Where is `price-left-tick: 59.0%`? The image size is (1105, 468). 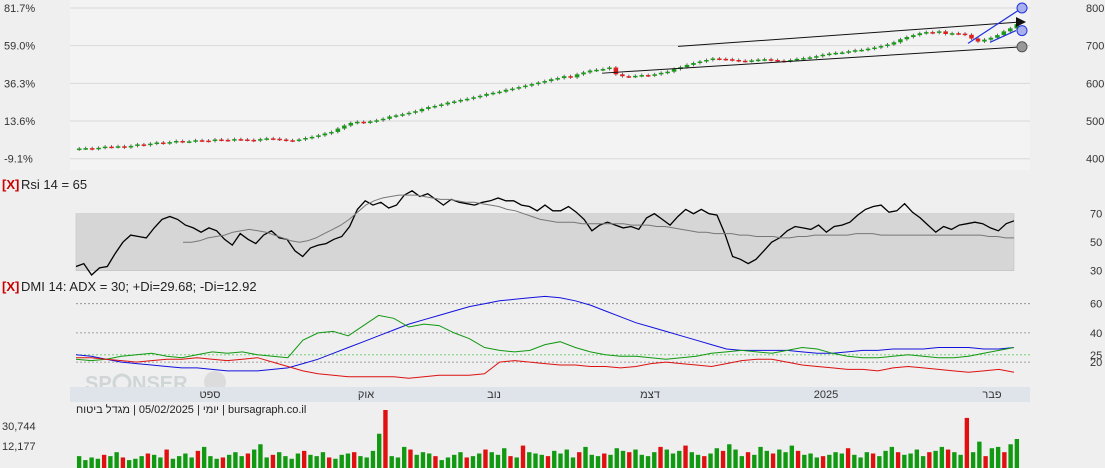
price-left-tick: 59.0% is located at coordinates (19, 47).